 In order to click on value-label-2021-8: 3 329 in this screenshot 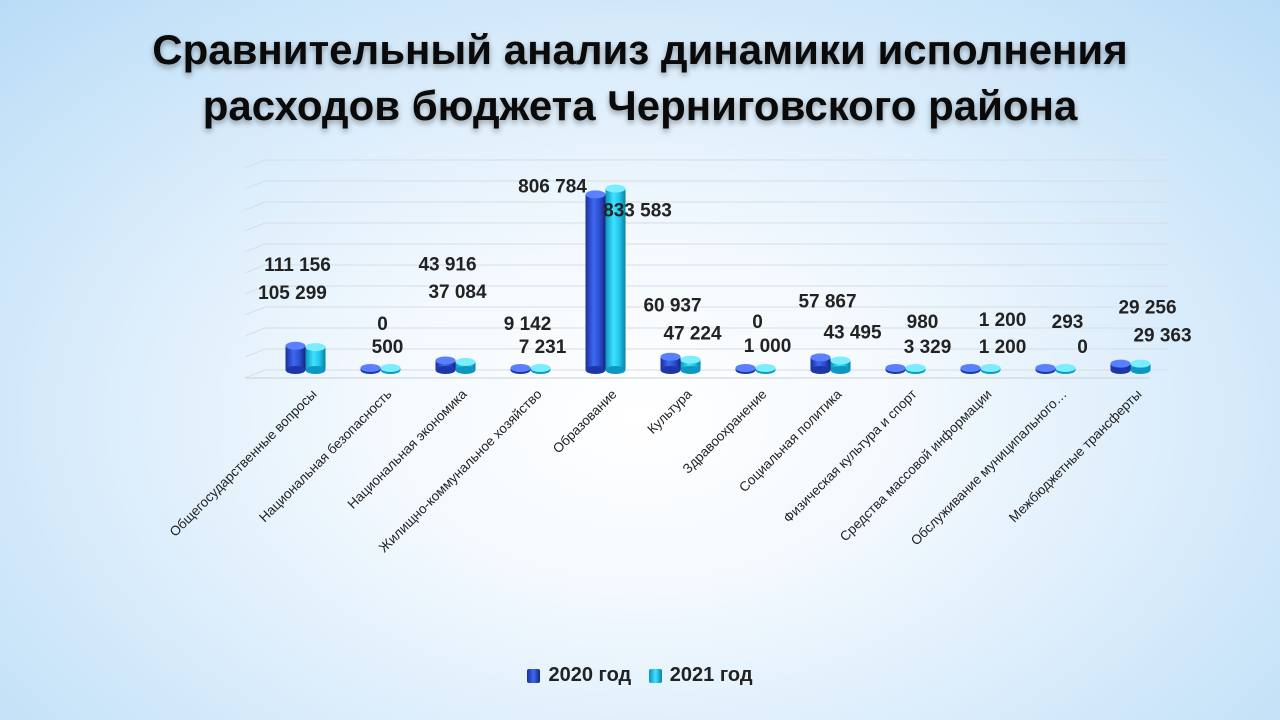, I will do `click(928, 347)`.